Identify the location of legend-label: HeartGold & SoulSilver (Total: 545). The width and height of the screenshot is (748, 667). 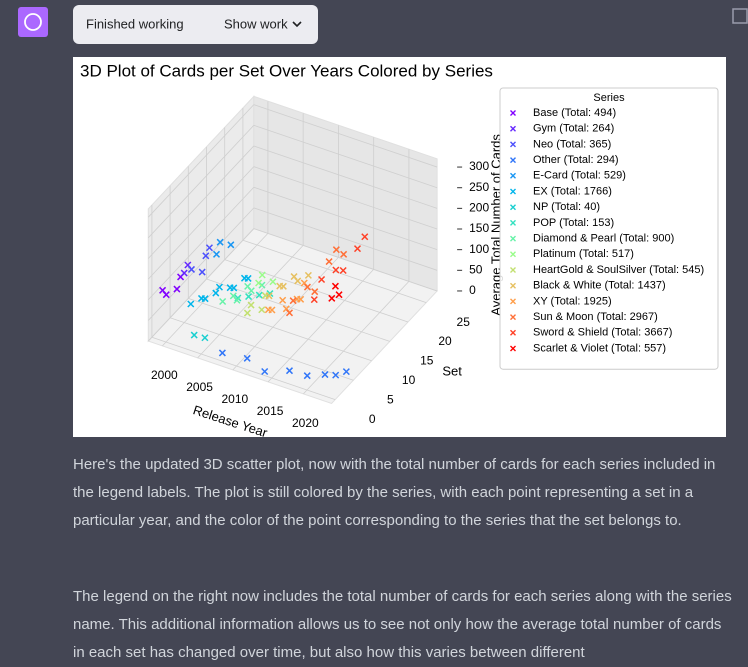
(618, 270).